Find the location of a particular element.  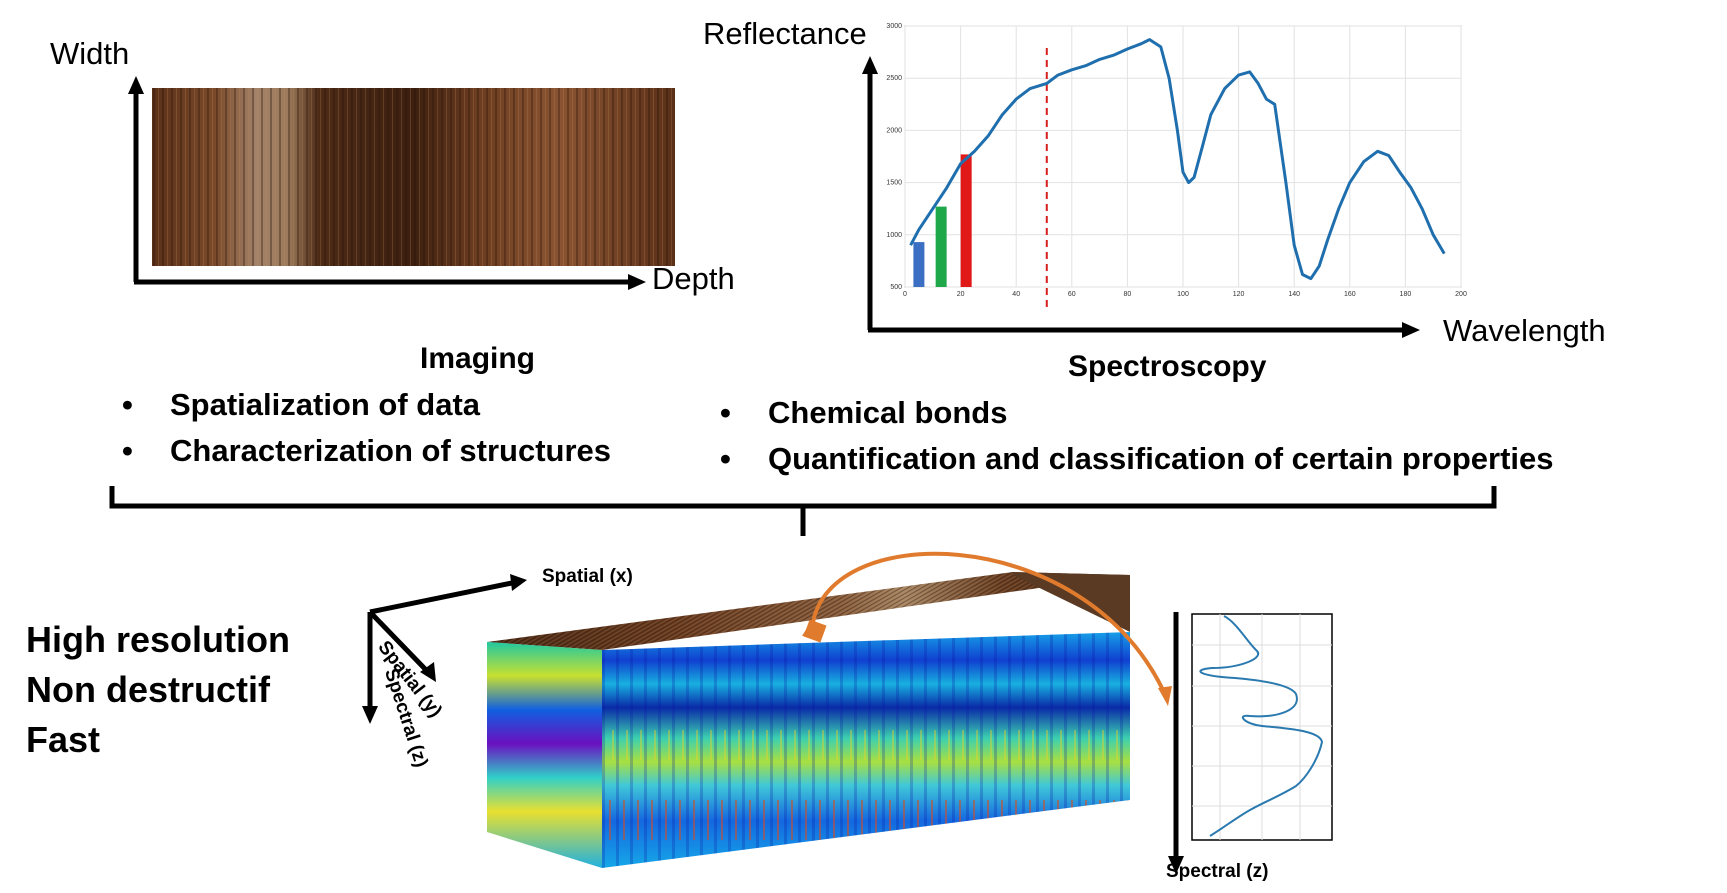

properties-list: High resolution Non destructif Fast is located at coordinates (158, 690).